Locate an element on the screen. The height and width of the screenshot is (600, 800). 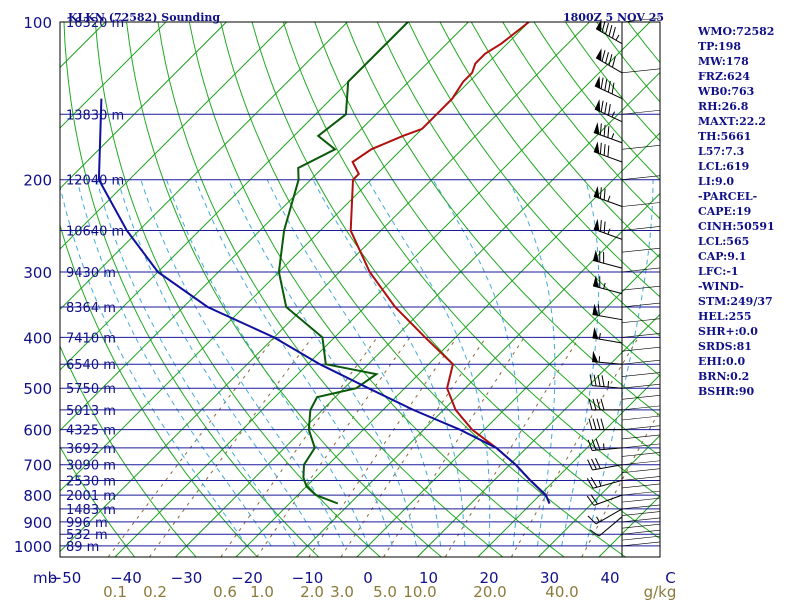
temp-tick-label: −30 is located at coordinates (187, 578).